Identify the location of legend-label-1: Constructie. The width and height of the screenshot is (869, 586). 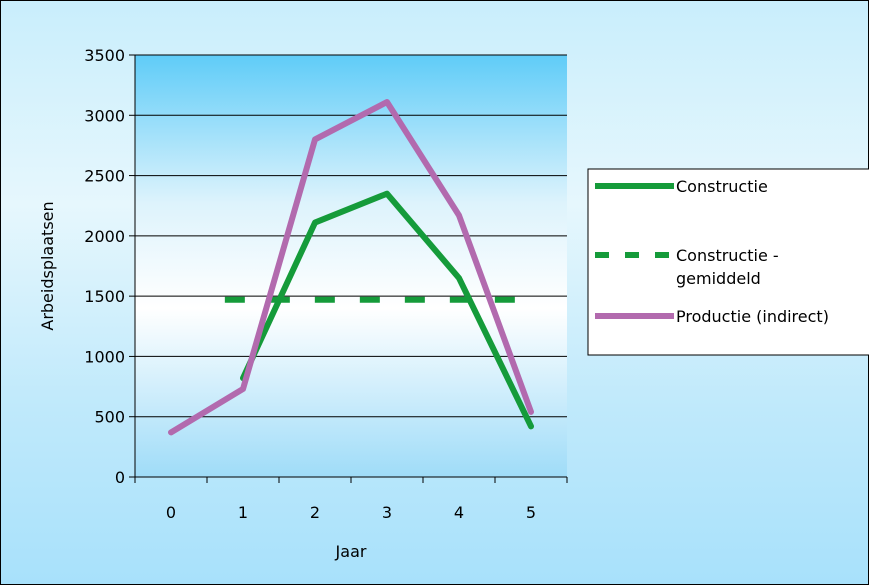
(722, 186).